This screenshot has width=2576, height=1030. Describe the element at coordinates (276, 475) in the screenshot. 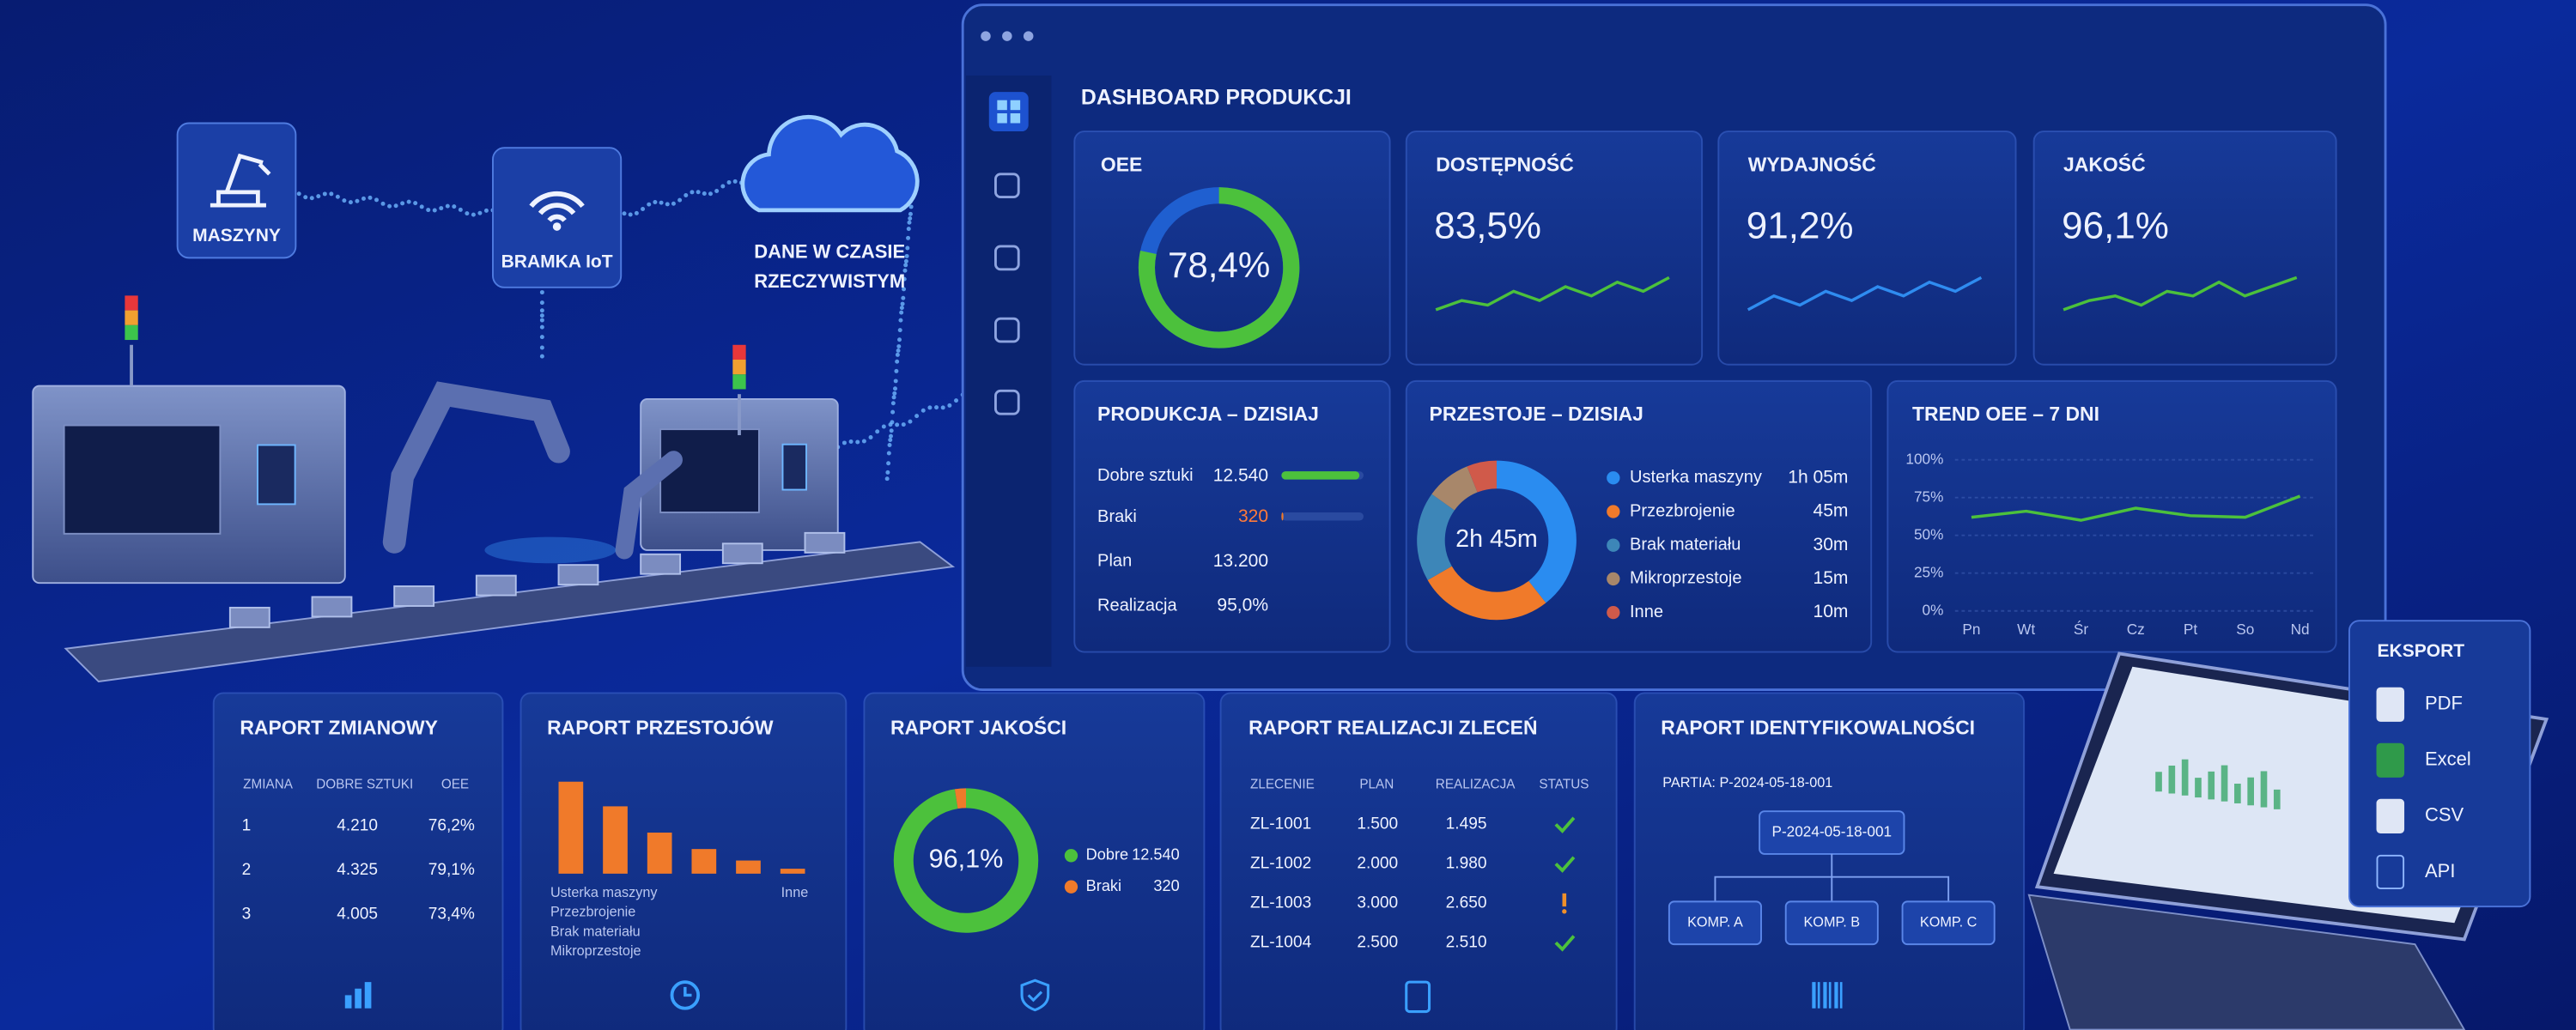

I see `control-panel` at that location.